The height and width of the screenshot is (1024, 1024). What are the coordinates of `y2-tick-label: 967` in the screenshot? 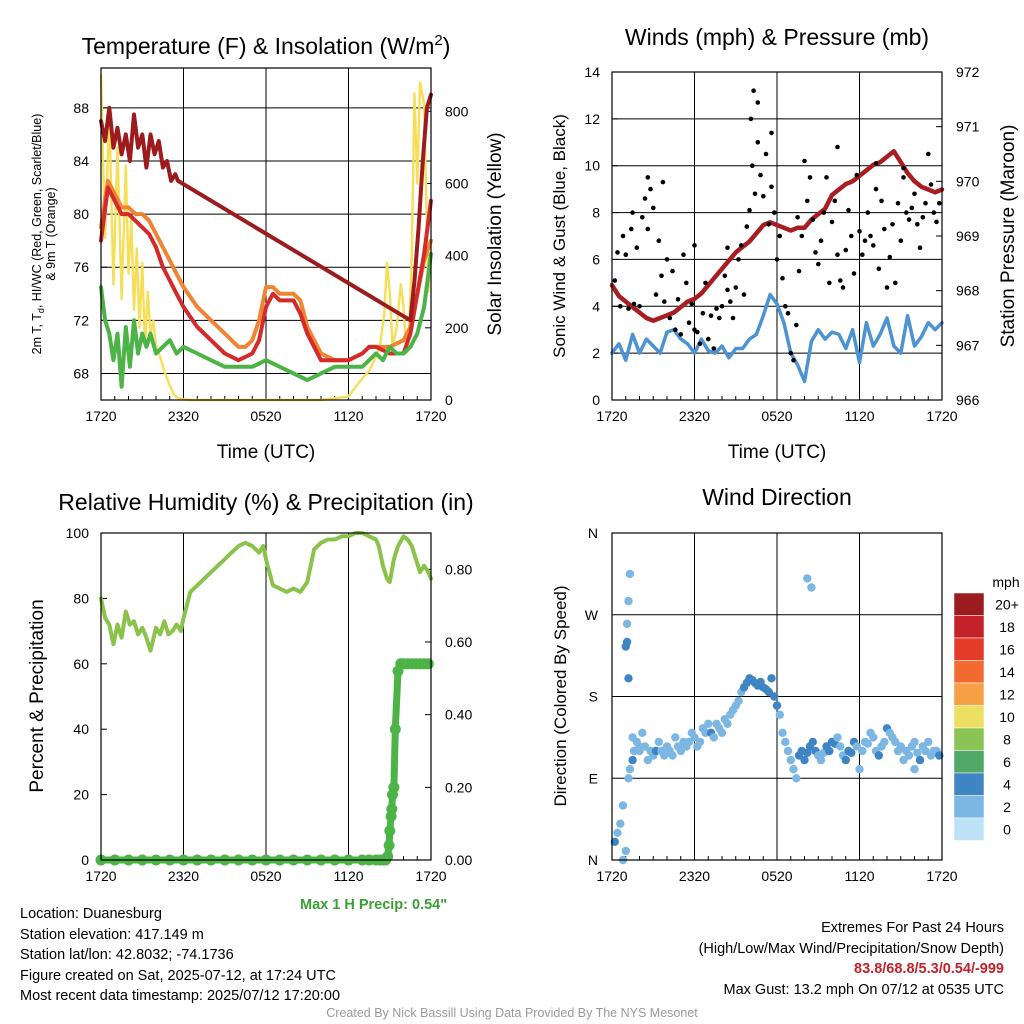 It's located at (968, 345).